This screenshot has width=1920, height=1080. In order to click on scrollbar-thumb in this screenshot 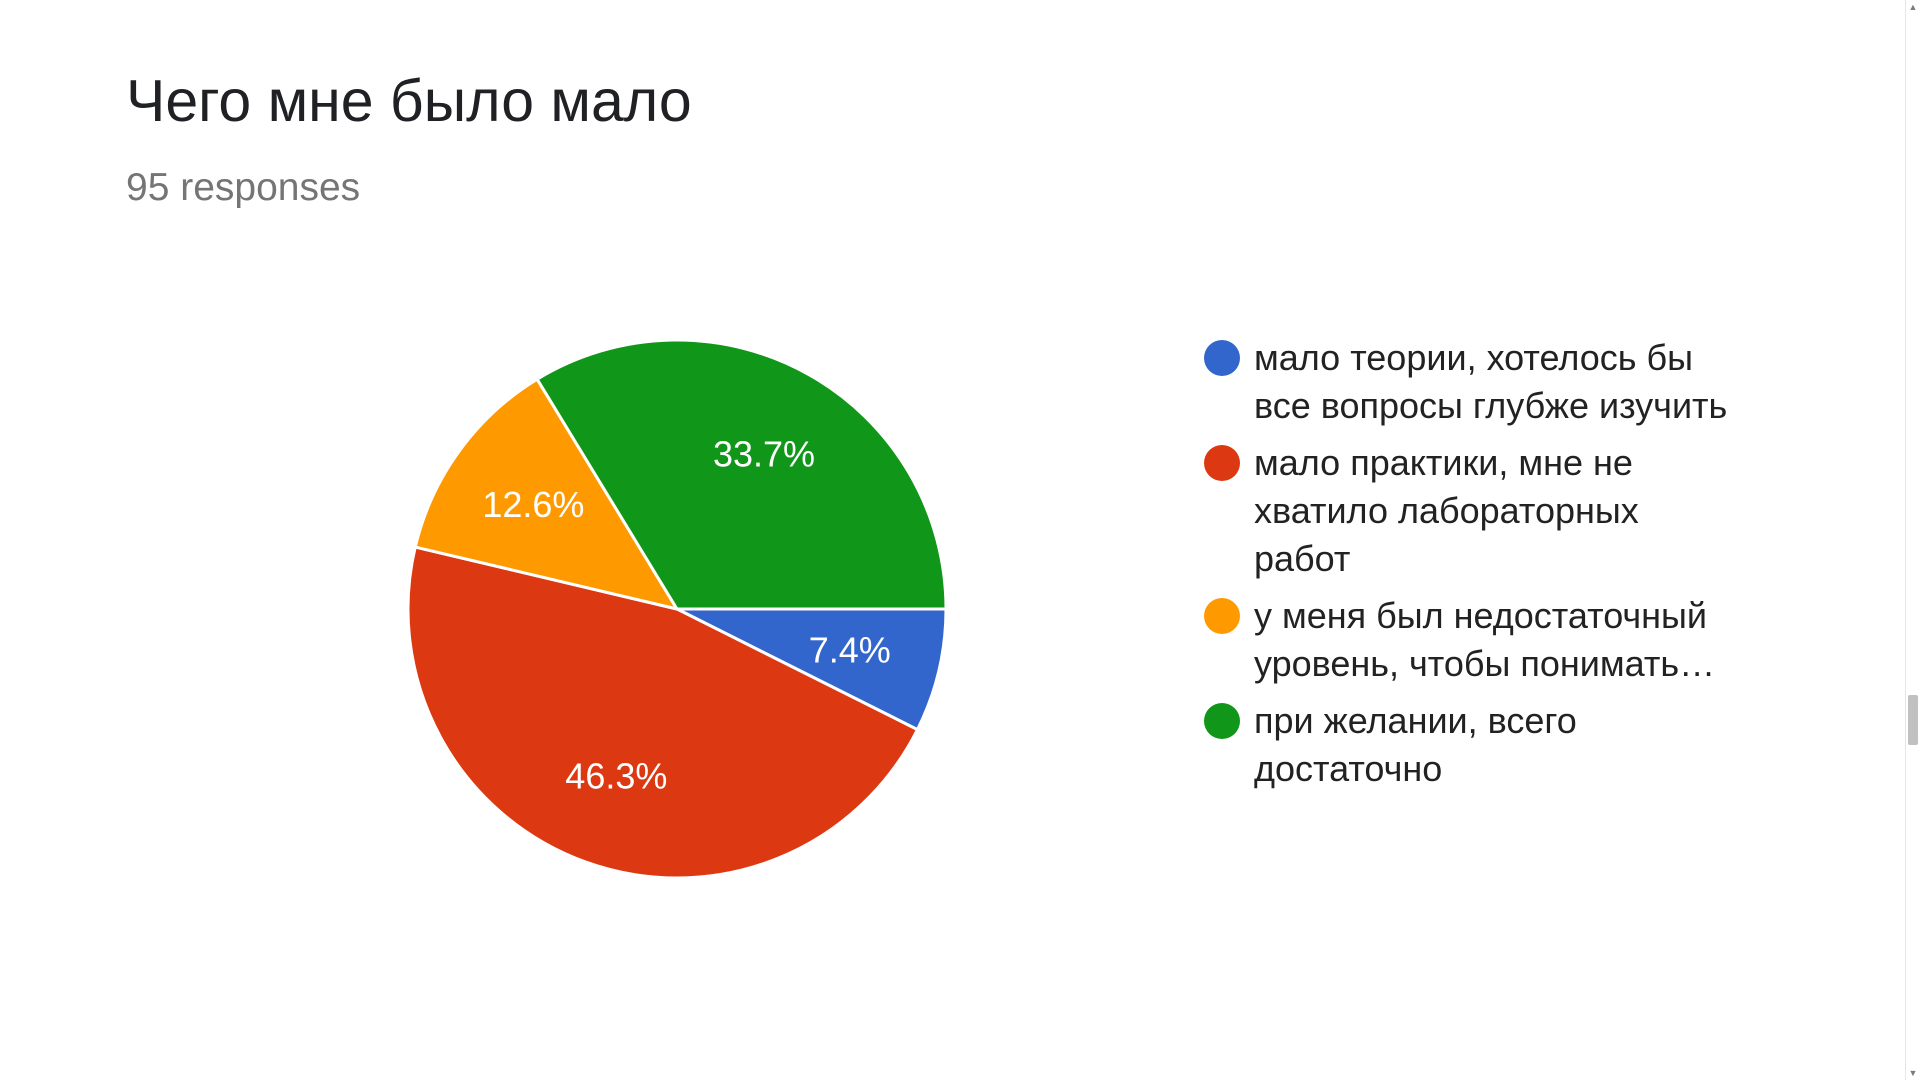, I will do `click(1913, 720)`.